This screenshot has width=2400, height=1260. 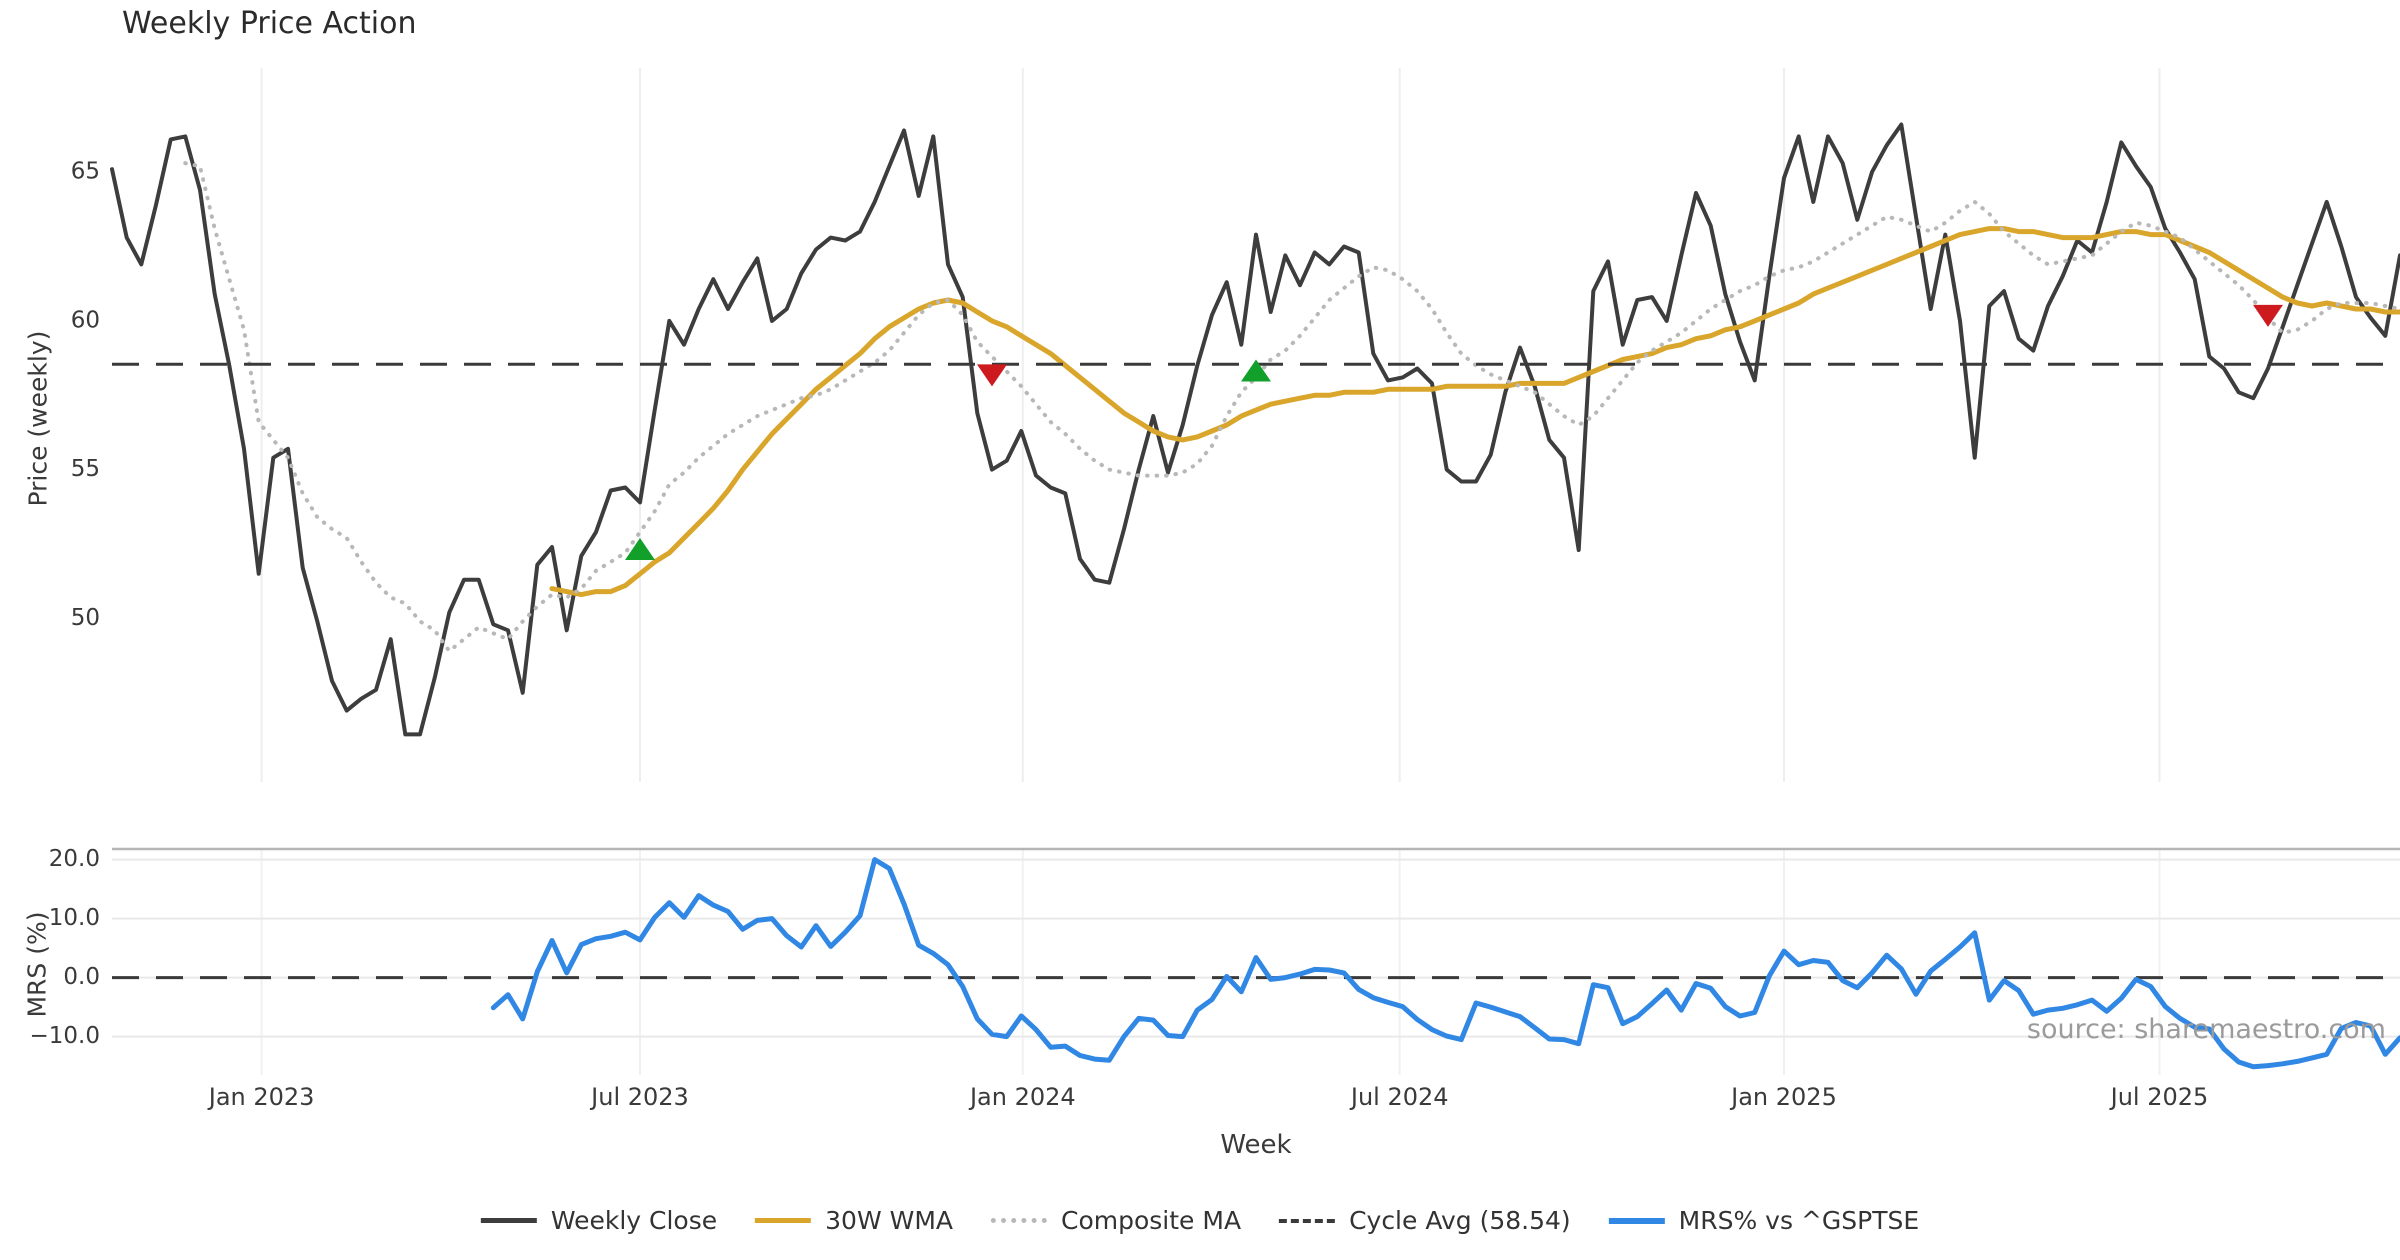 What do you see at coordinates (634, 1220) in the screenshot?
I see `legend-label: Weekly Close` at bounding box center [634, 1220].